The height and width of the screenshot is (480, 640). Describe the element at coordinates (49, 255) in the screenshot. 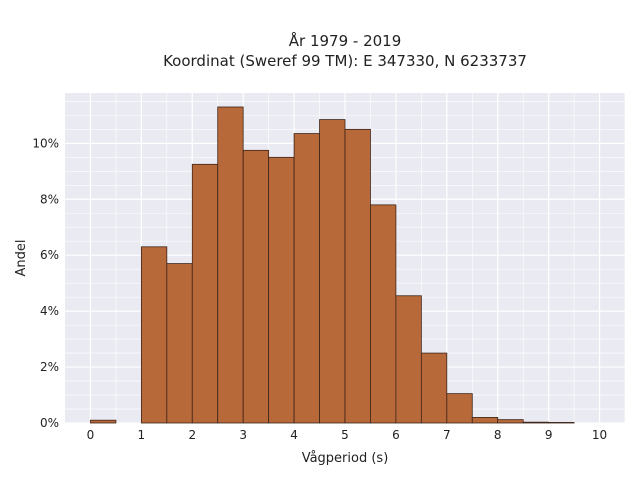

I see `y-tick-label: 6%` at that location.